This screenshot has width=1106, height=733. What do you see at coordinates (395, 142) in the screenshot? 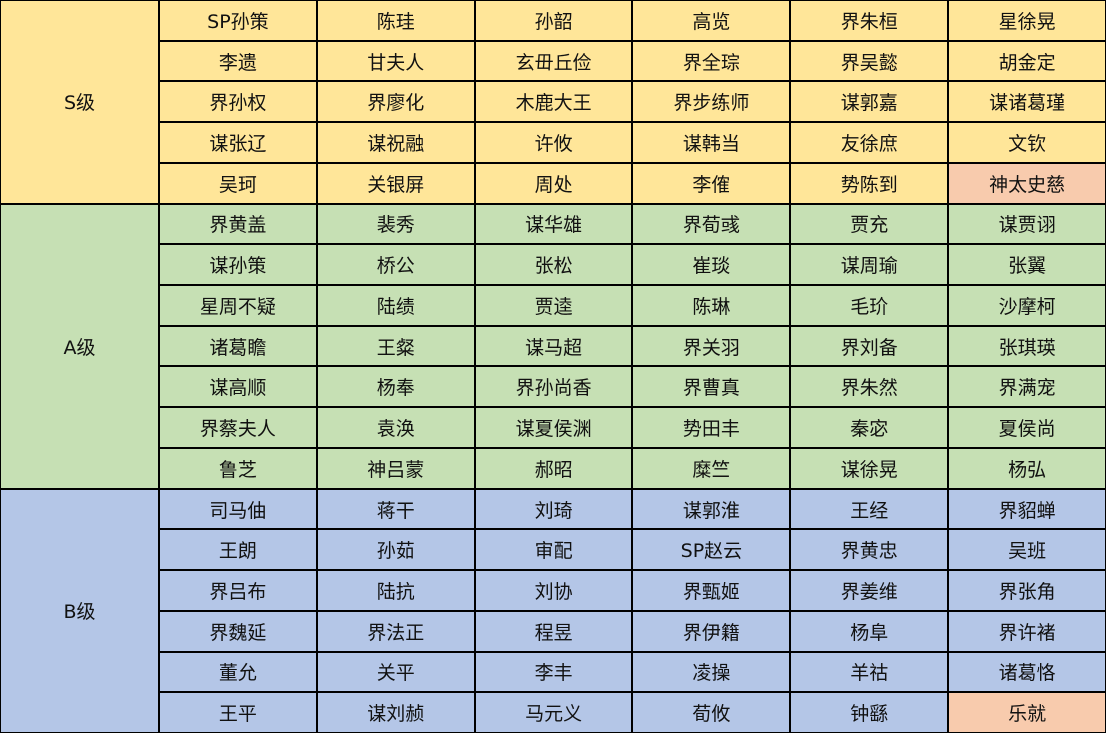
I see `hero-cell: 谋祝融` at bounding box center [395, 142].